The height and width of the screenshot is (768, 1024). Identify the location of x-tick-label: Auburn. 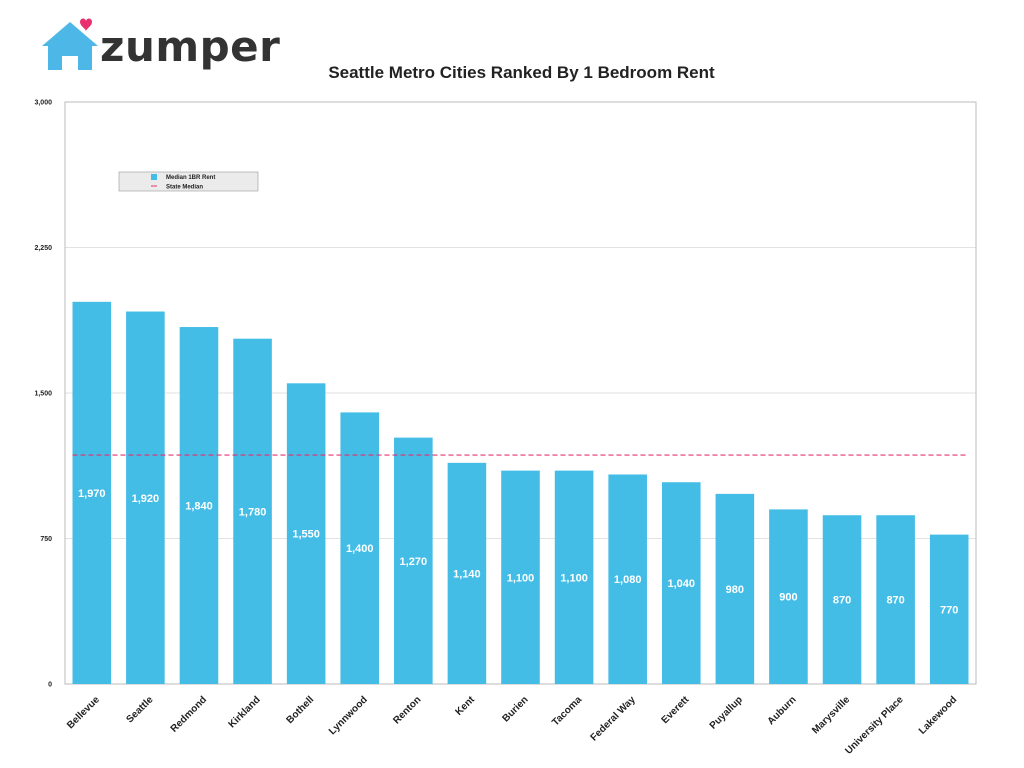
(782, 710).